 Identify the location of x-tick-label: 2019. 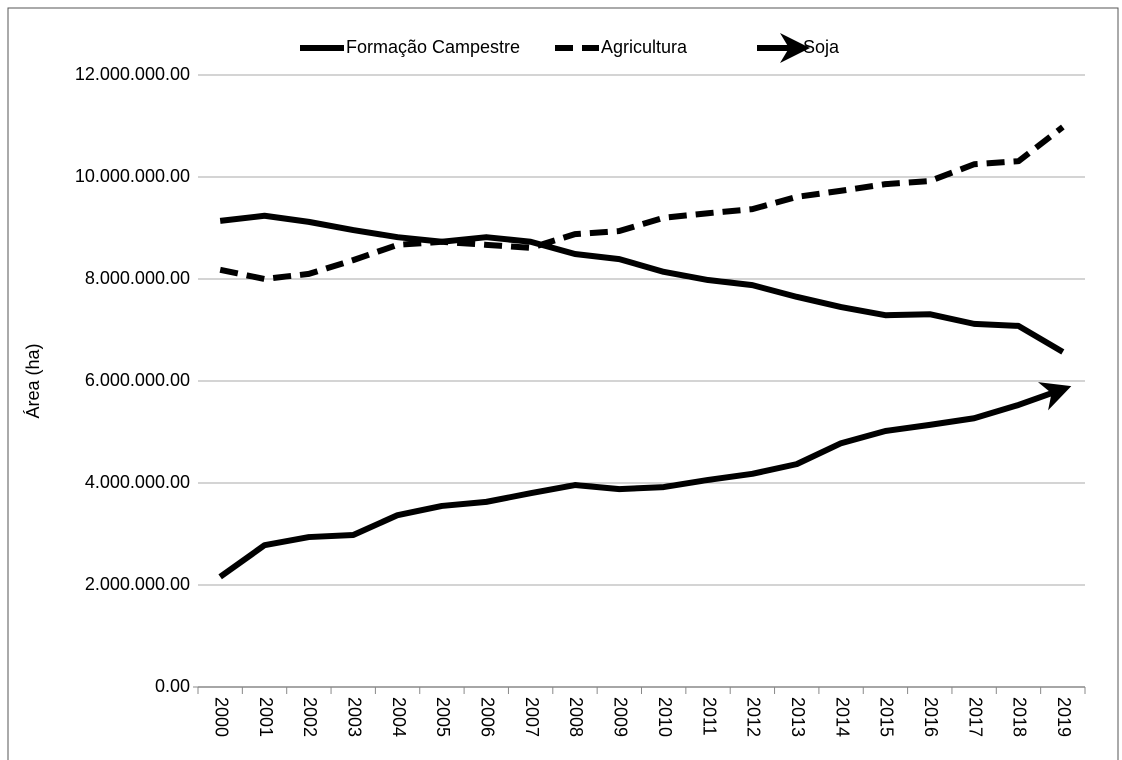
(1064, 717).